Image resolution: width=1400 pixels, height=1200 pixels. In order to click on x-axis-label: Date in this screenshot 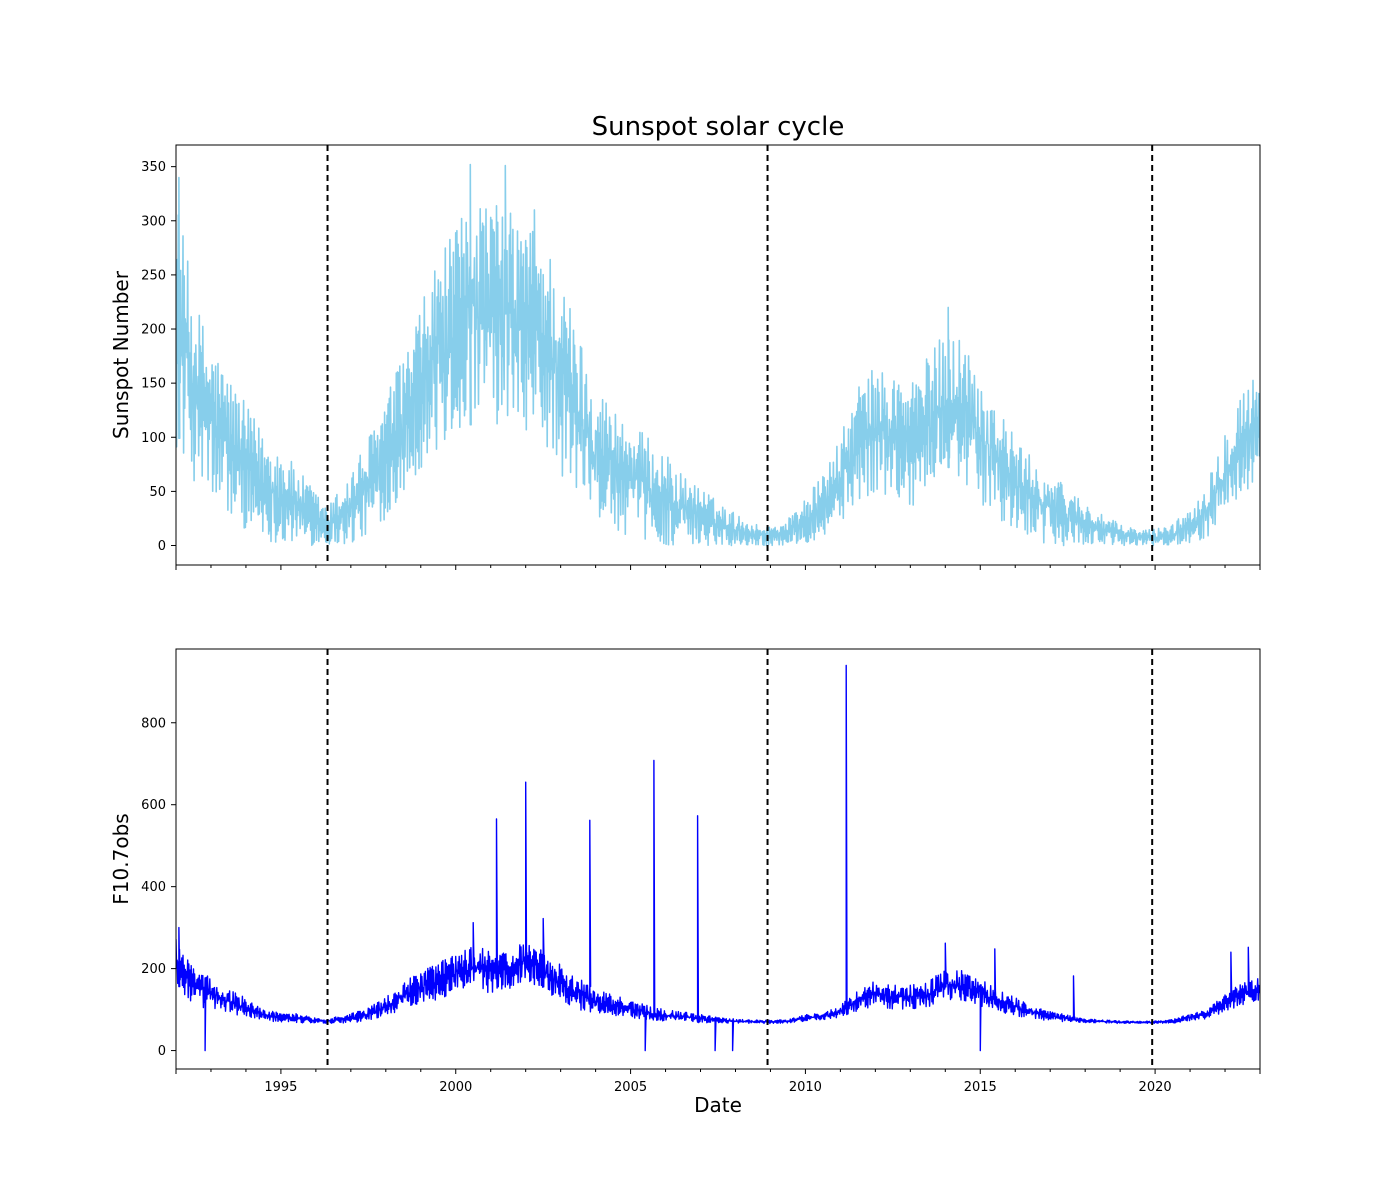, I will do `click(718, 1105)`.